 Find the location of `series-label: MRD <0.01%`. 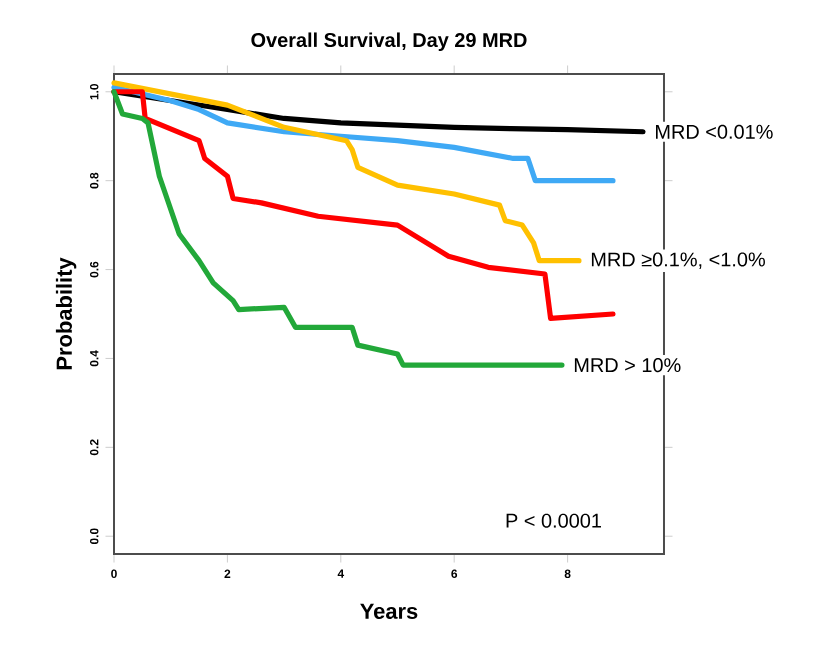

series-label: MRD <0.01% is located at coordinates (714, 131).